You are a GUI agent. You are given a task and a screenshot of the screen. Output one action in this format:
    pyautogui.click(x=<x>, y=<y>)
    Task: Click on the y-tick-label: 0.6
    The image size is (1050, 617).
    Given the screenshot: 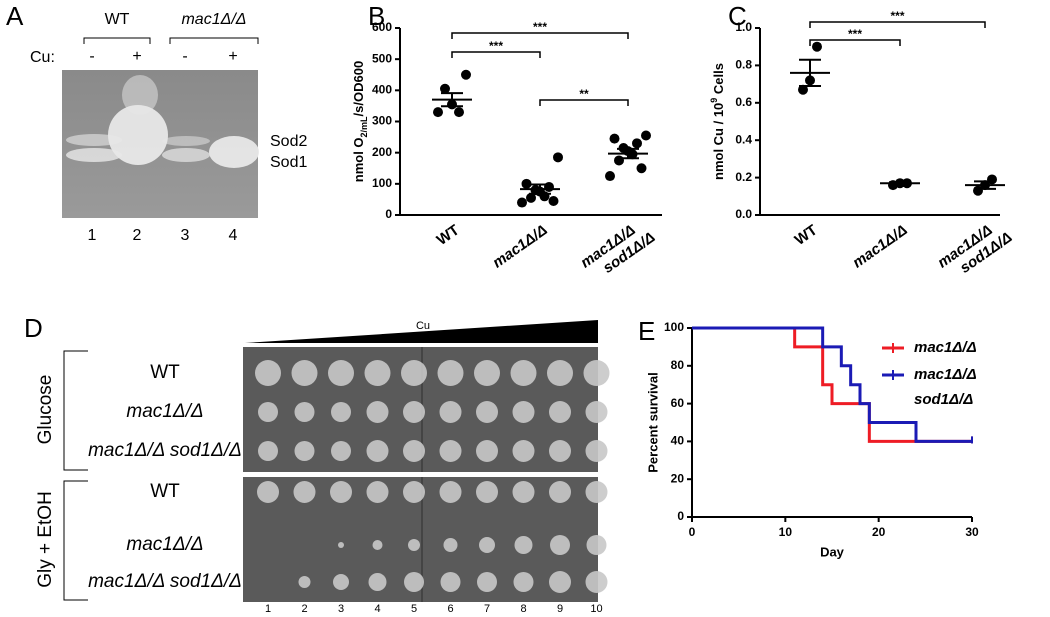 What is the action you would take?
    pyautogui.click(x=743, y=102)
    